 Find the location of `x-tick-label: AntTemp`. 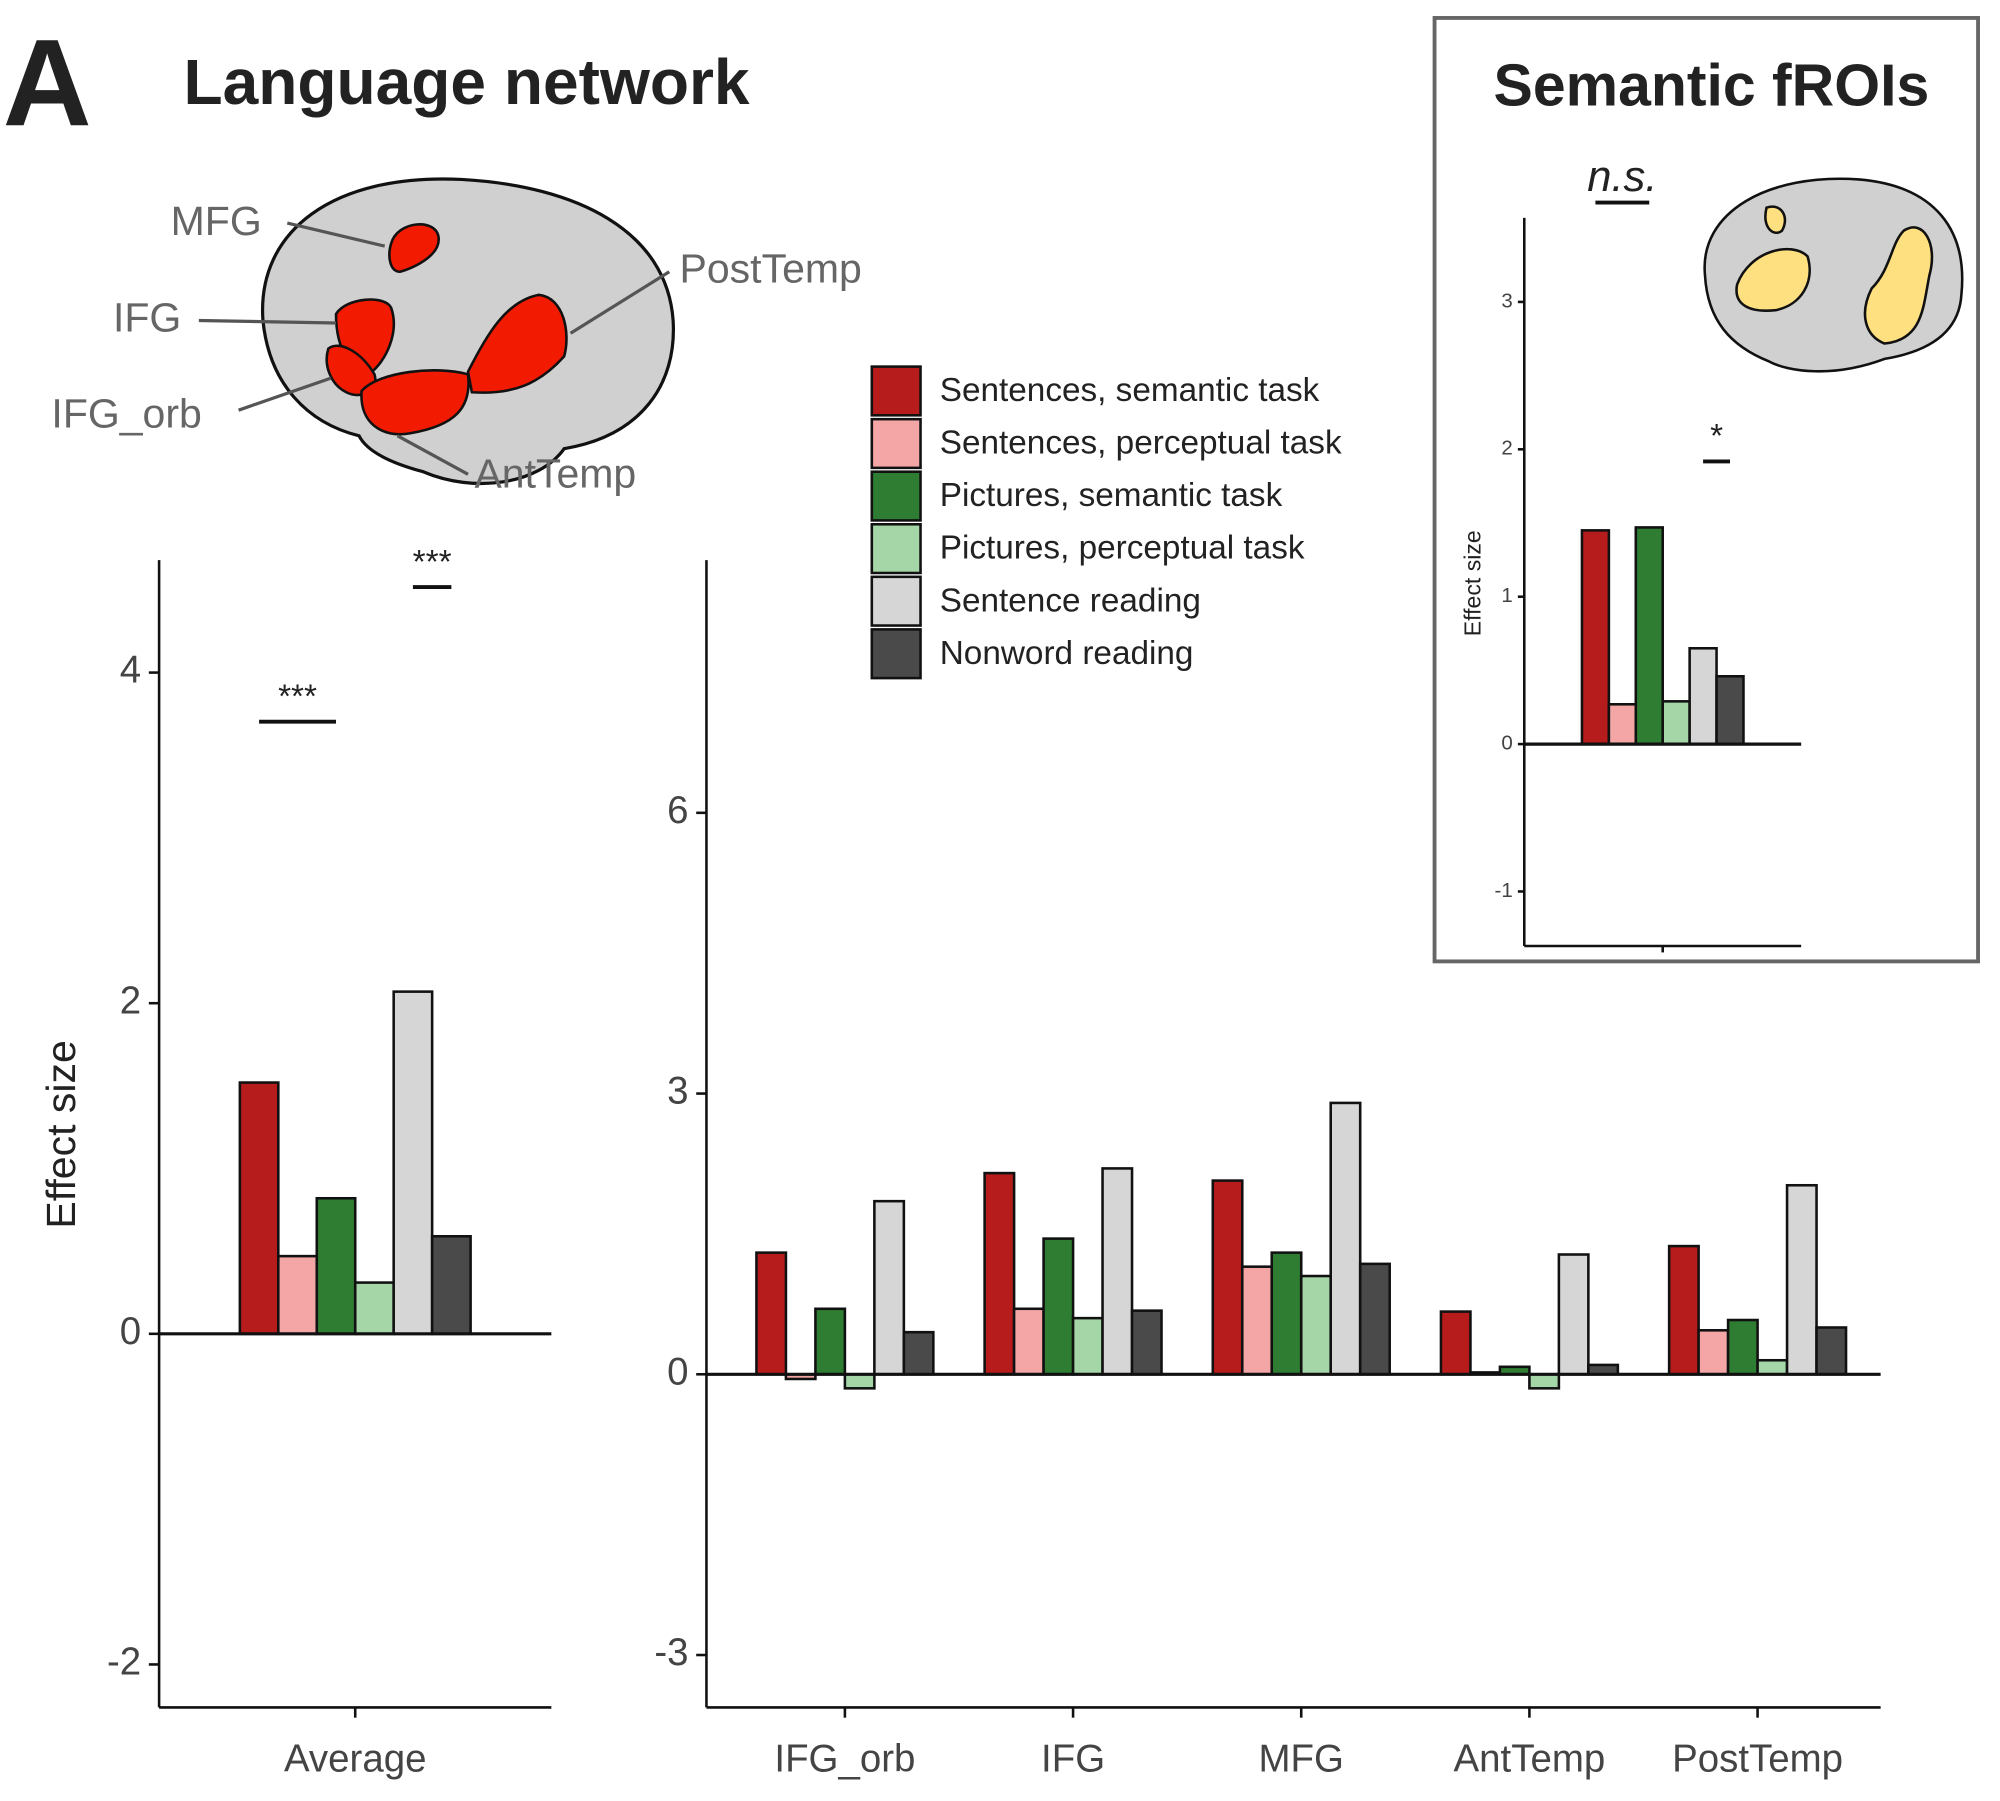

x-tick-label: AntTemp is located at coordinates (1530, 1758).